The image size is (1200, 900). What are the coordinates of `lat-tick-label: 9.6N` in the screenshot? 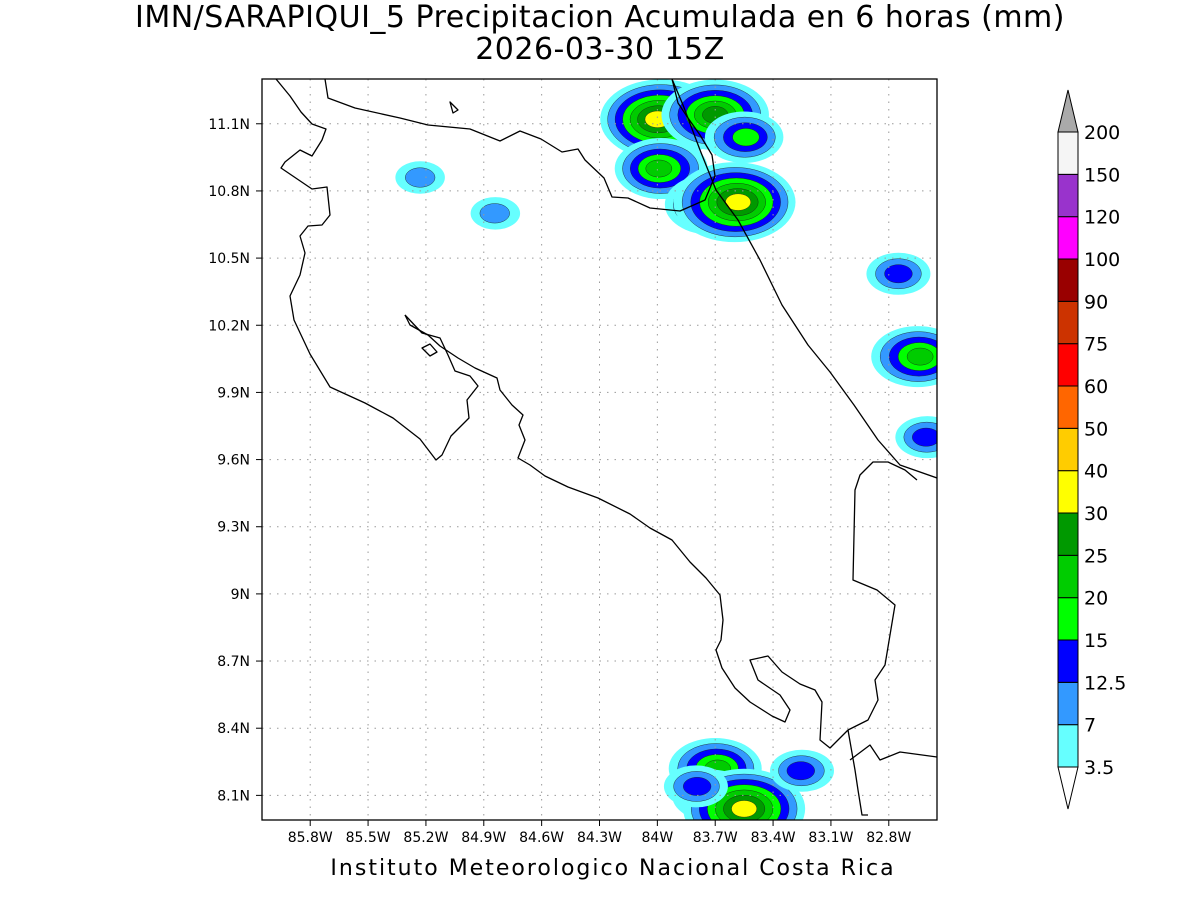 It's located at (233, 461).